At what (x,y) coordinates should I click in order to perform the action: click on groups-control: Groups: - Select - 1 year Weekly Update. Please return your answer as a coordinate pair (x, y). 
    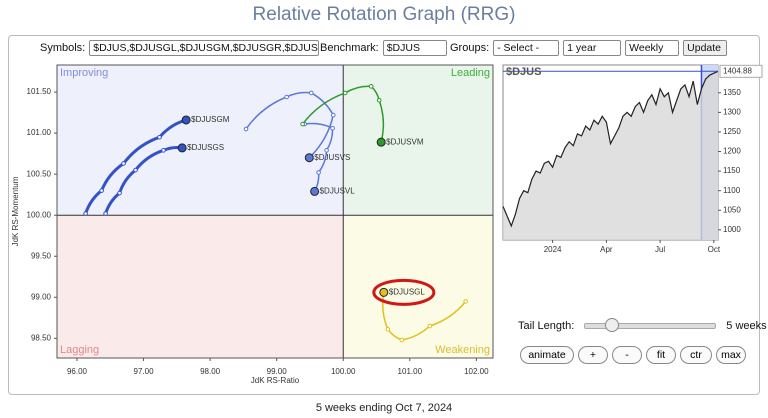
    Looking at the image, I should click on (589, 48).